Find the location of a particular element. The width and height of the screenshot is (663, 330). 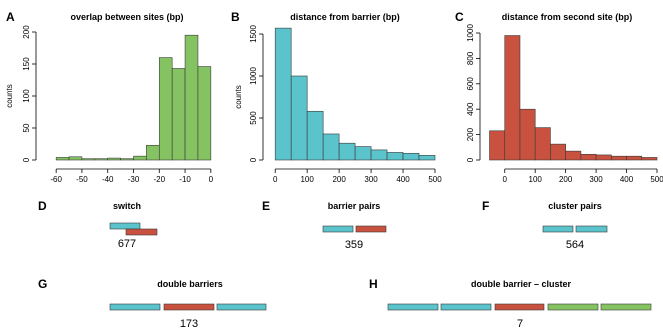

x-tick-label: -20 is located at coordinates (160, 179).